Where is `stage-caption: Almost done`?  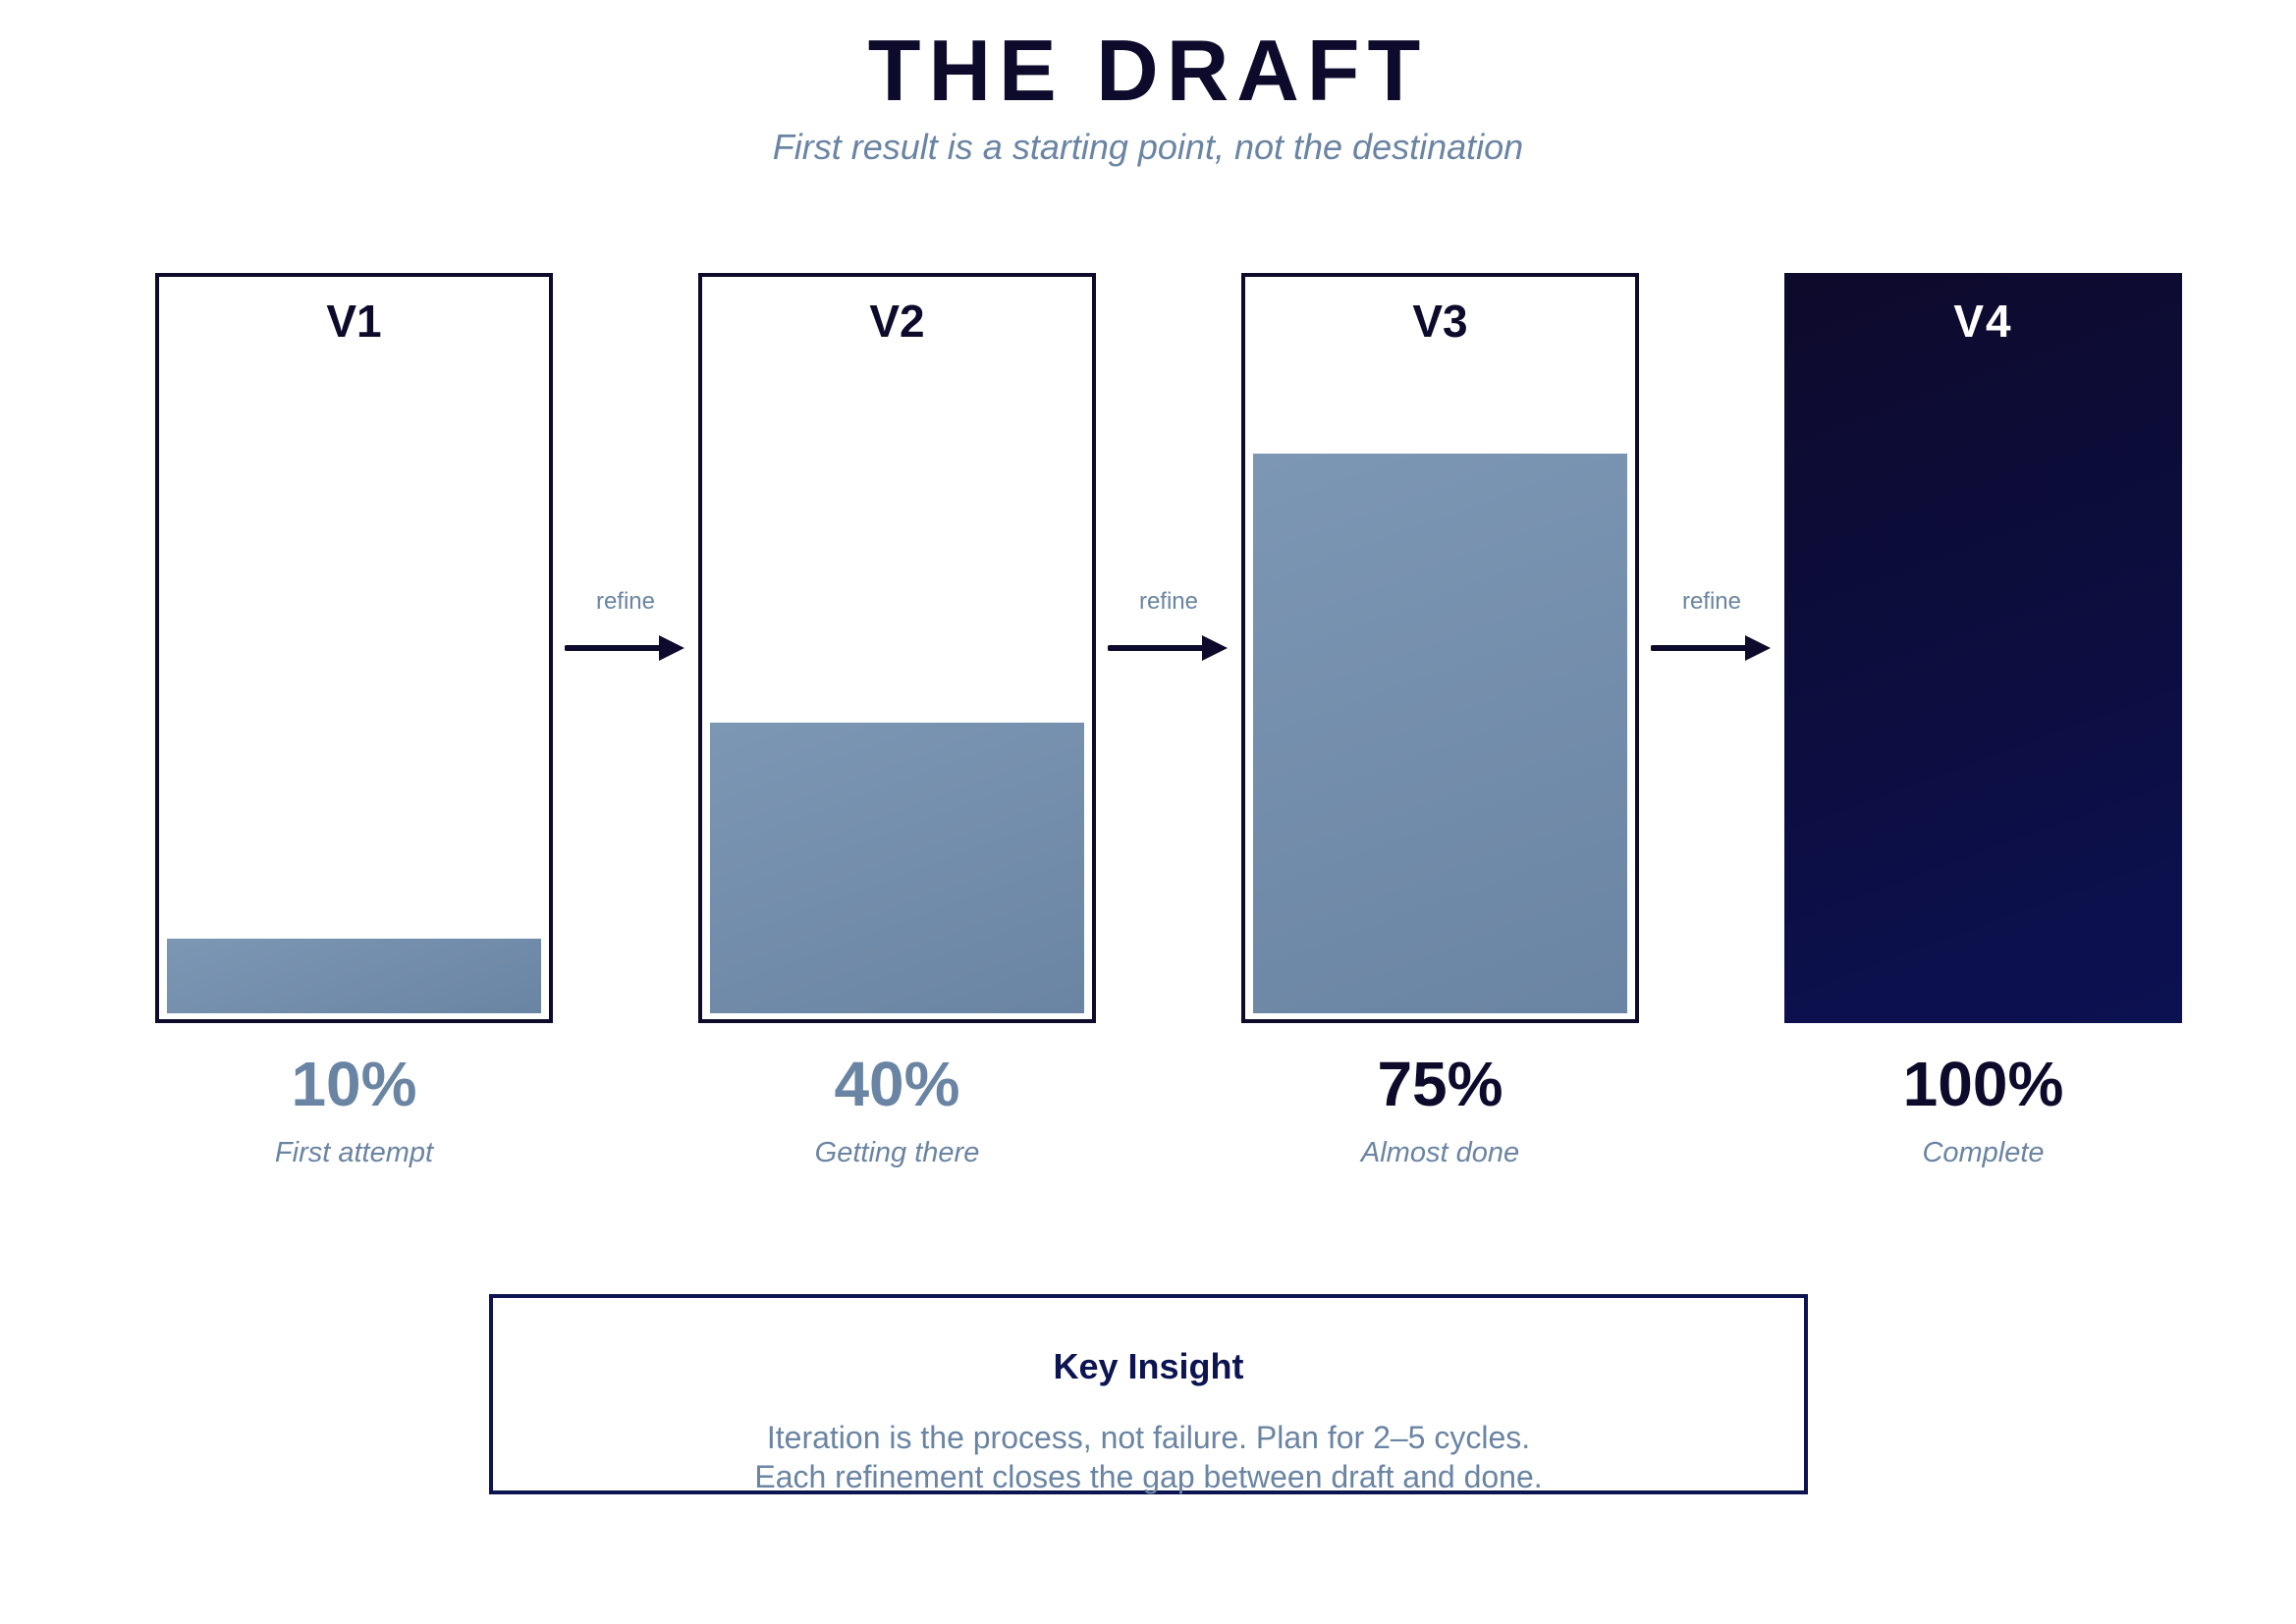 stage-caption: Almost done is located at coordinates (1440, 1152).